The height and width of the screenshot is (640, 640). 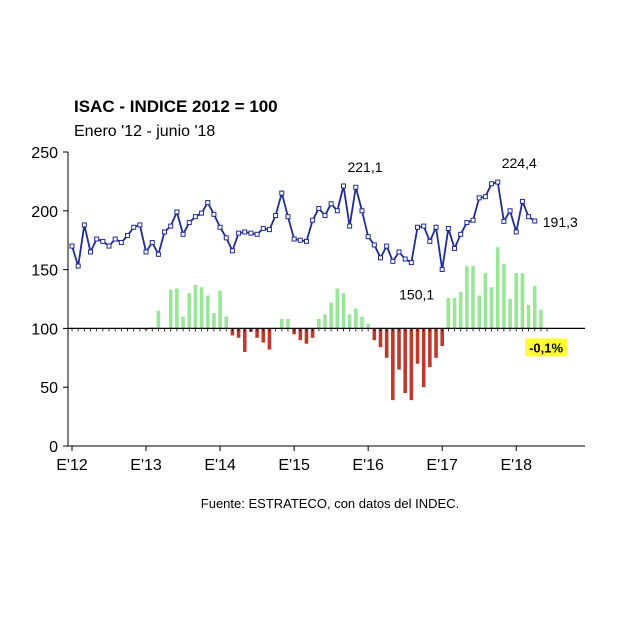 What do you see at coordinates (44, 212) in the screenshot?
I see `y-tick-label: 200` at bounding box center [44, 212].